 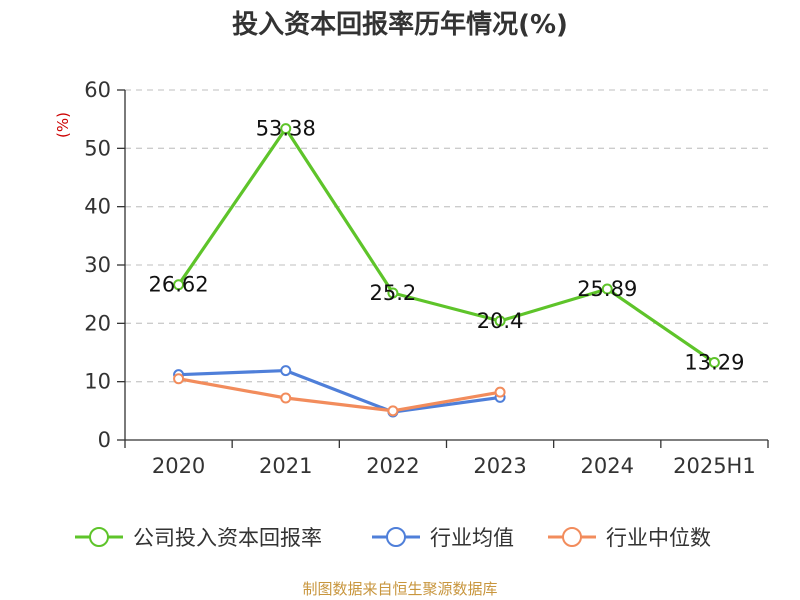 I want to click on chart-title: 投入资本回报率历年情况(%), so click(x=400, y=24).